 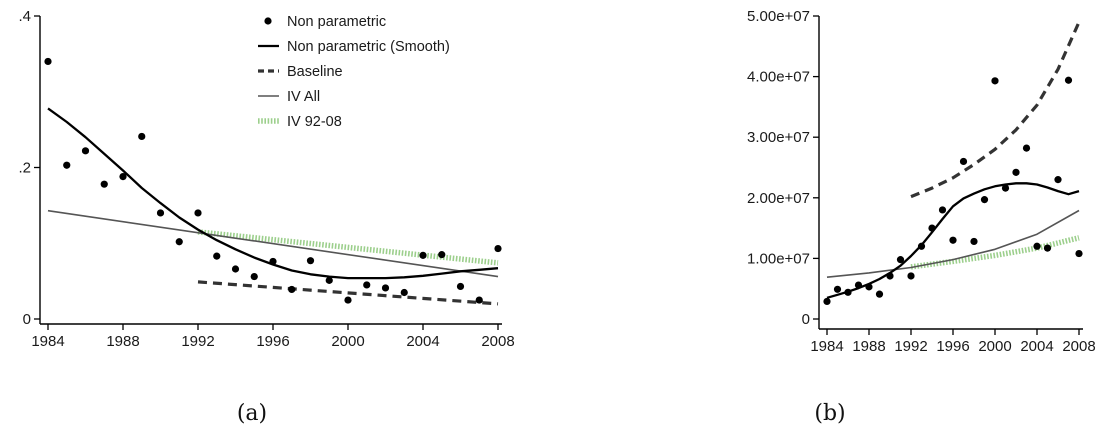 I want to click on y-tick-label: 2.00e+07, so click(x=778, y=198).